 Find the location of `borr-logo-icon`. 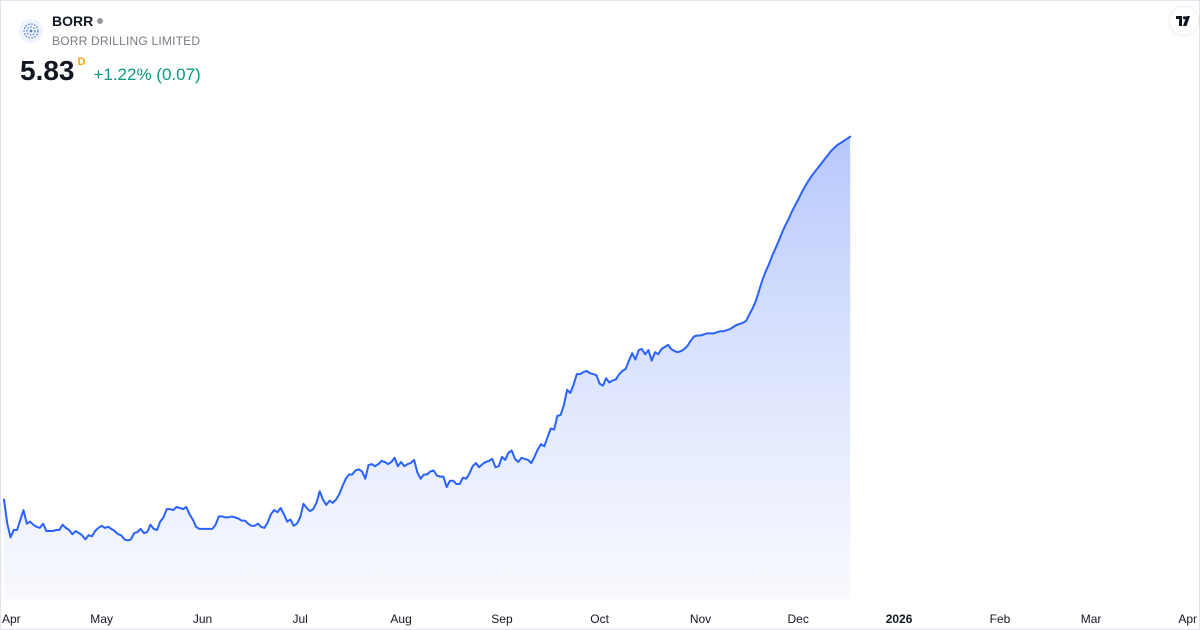

borr-logo-icon is located at coordinates (31, 31).